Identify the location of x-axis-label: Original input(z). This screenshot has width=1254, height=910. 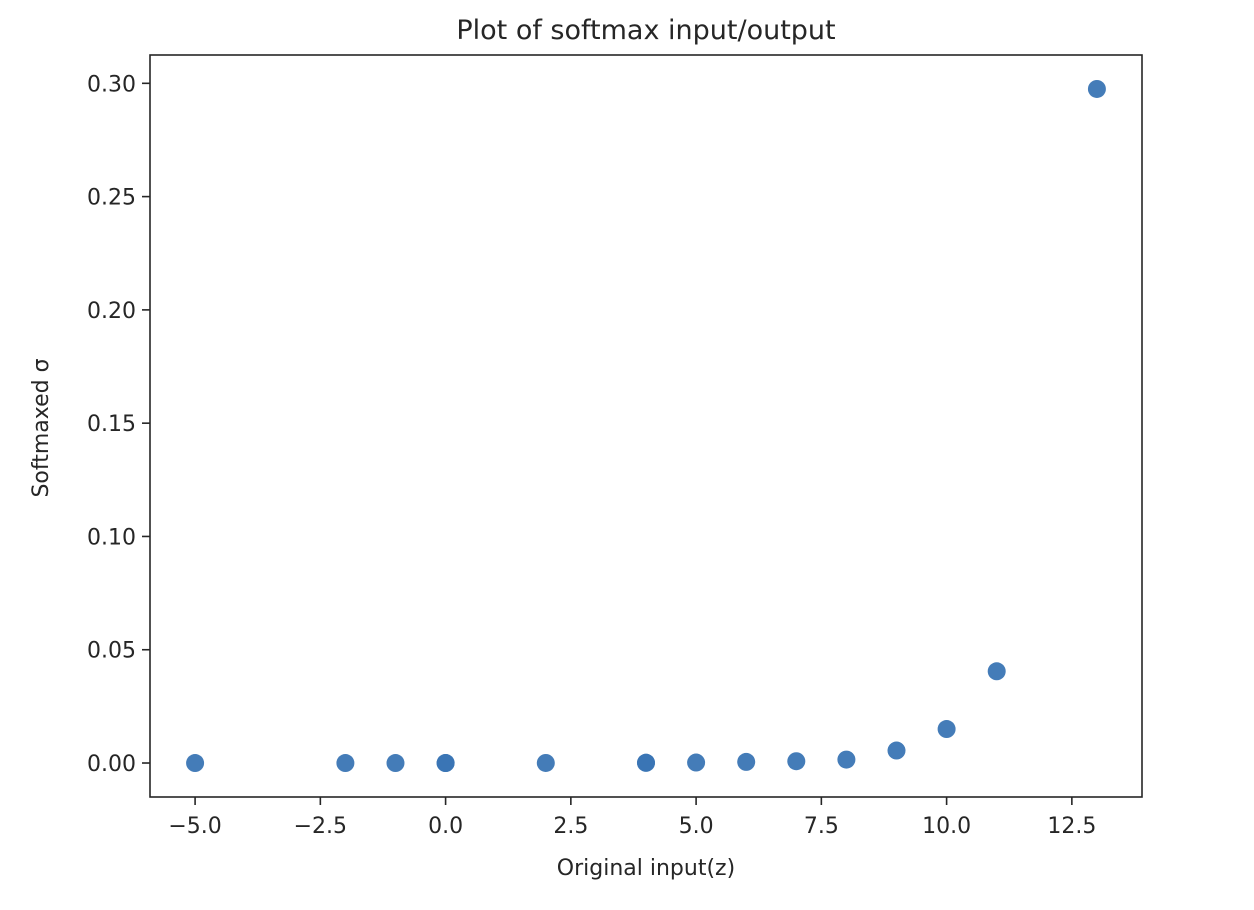
(646, 868).